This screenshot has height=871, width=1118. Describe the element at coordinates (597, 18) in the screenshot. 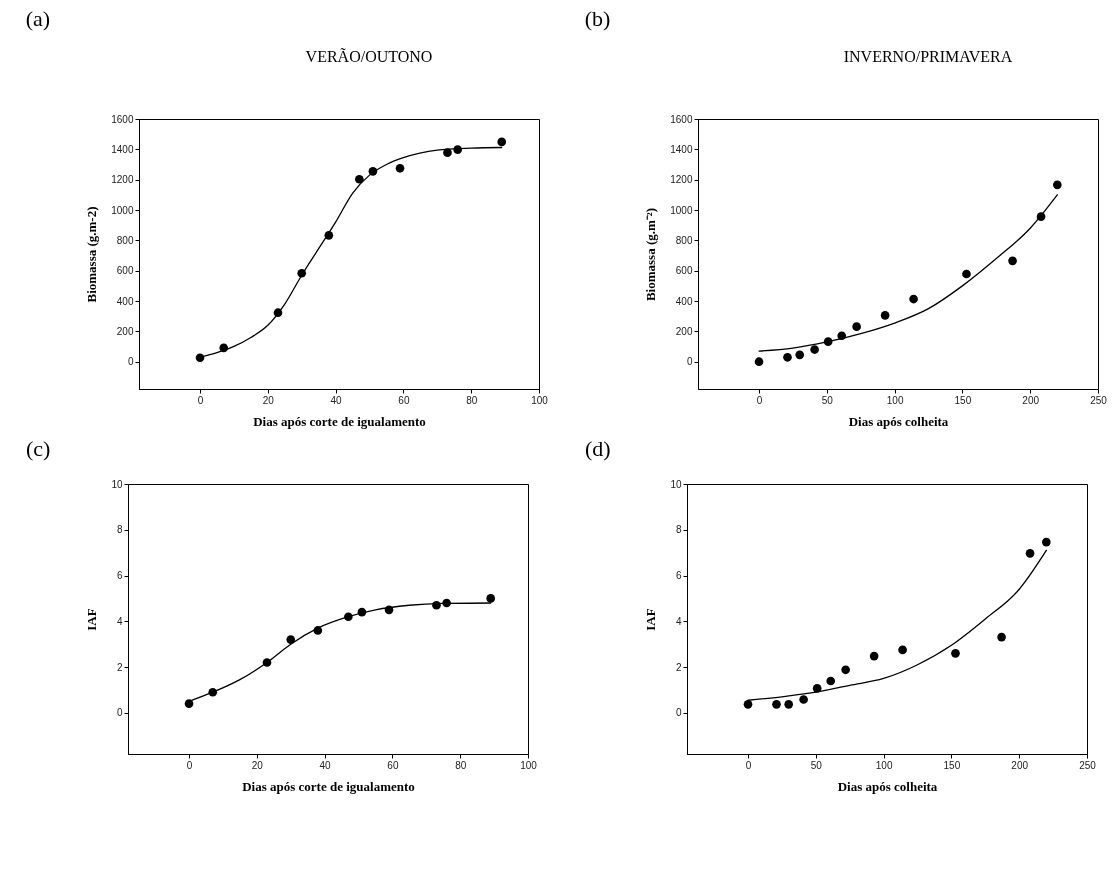

I see `chart-title: (b)` at that location.